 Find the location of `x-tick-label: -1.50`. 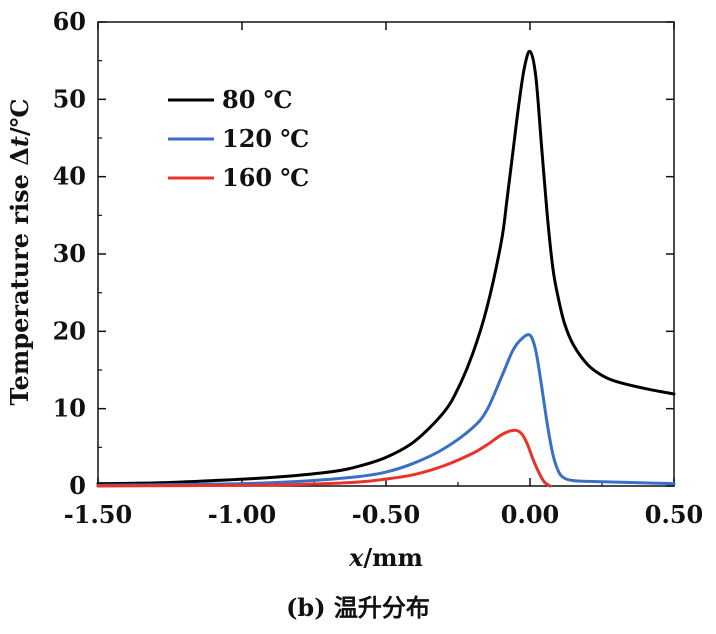

x-tick-label: -1.50 is located at coordinates (98, 514).